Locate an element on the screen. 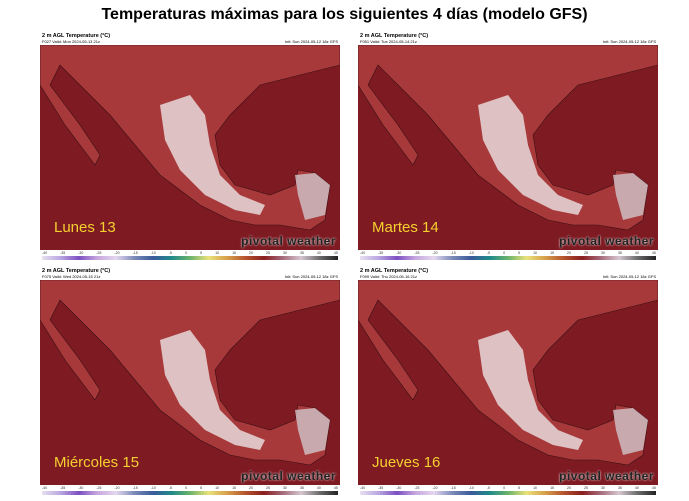 This screenshot has width=689, height=501. day-label: Martes 14 is located at coordinates (405, 227).